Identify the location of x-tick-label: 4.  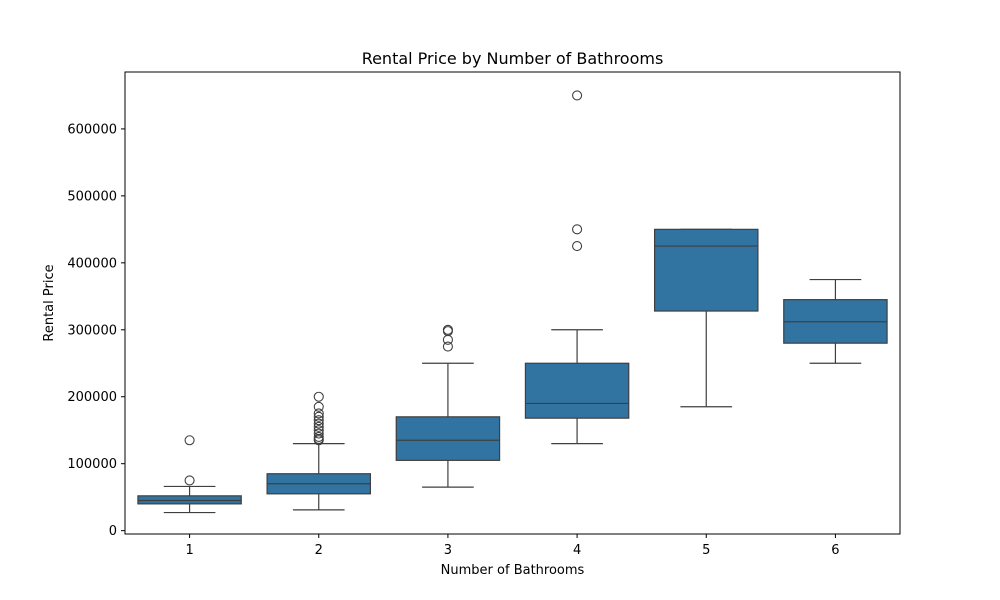
(577, 550).